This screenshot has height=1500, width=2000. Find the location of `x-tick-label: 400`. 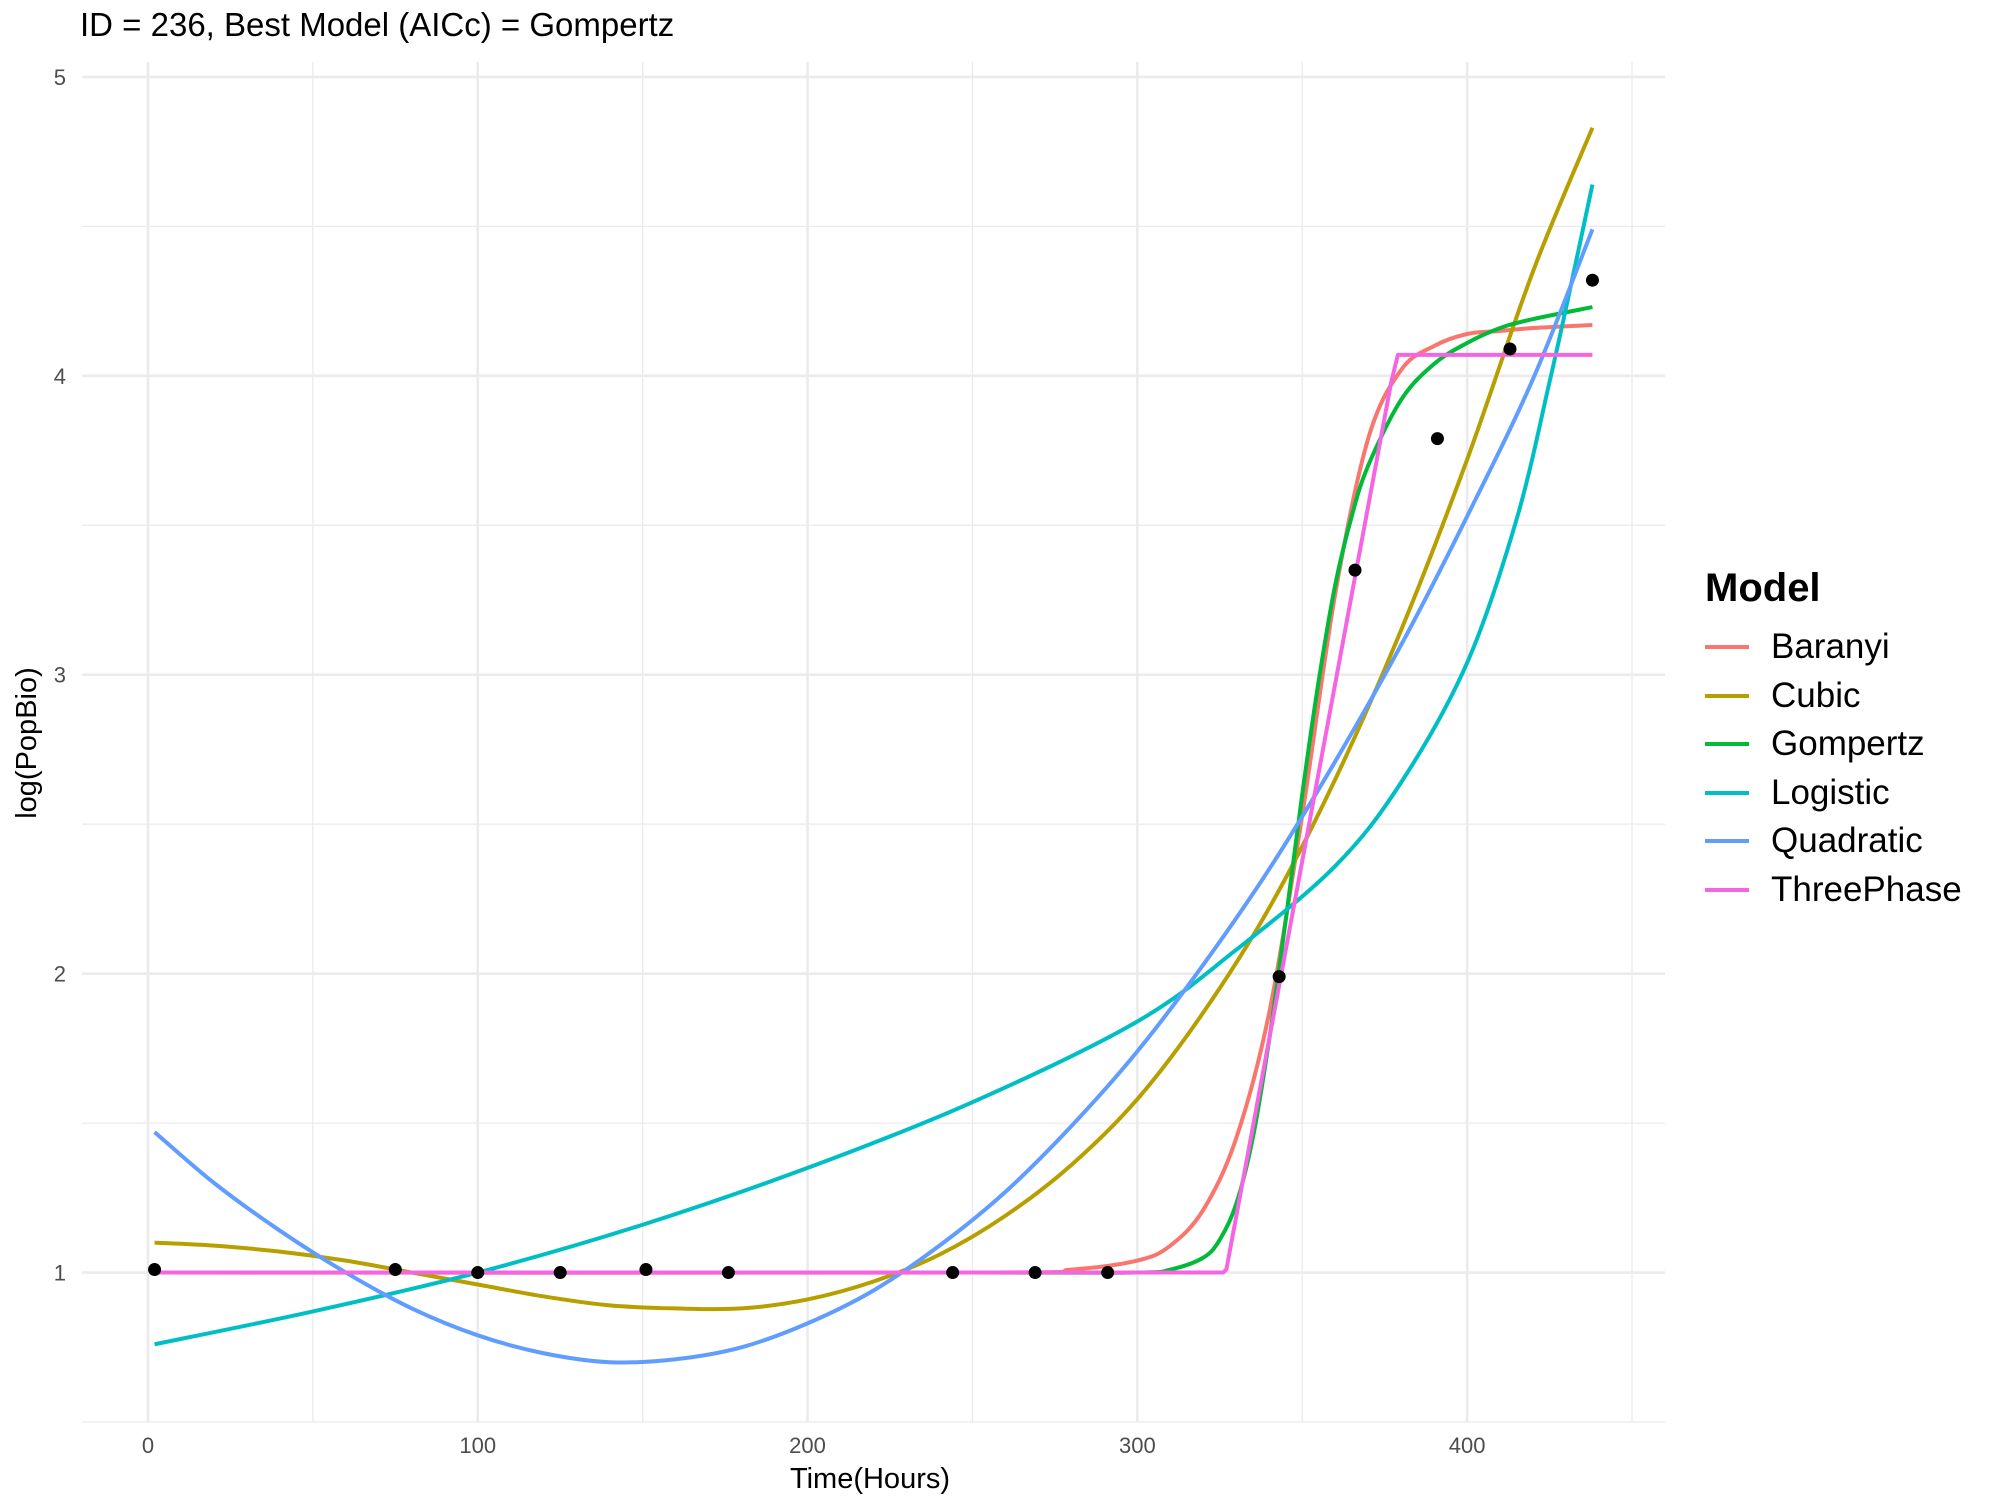

x-tick-label: 400 is located at coordinates (1467, 1445).